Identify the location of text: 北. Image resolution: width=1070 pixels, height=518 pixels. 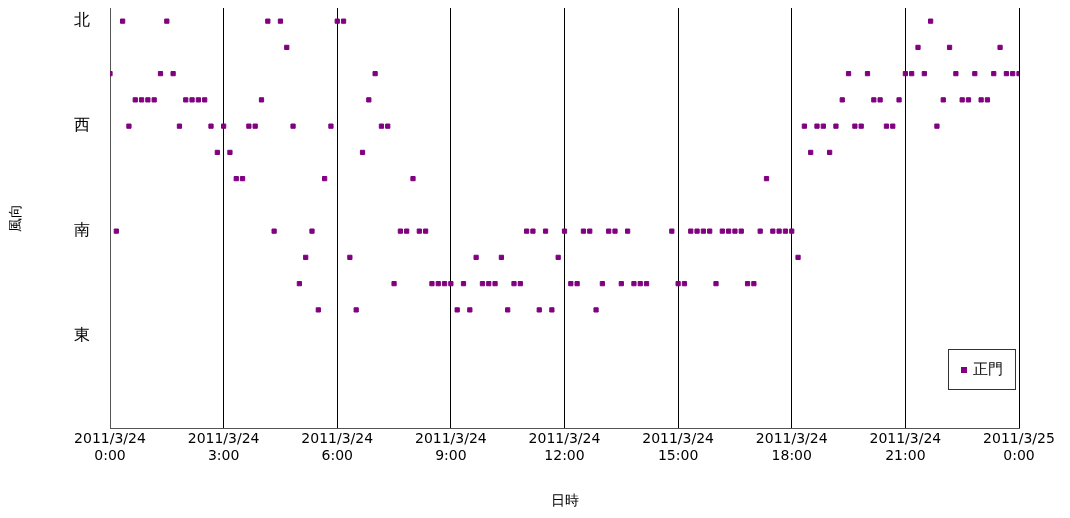
(82, 20).